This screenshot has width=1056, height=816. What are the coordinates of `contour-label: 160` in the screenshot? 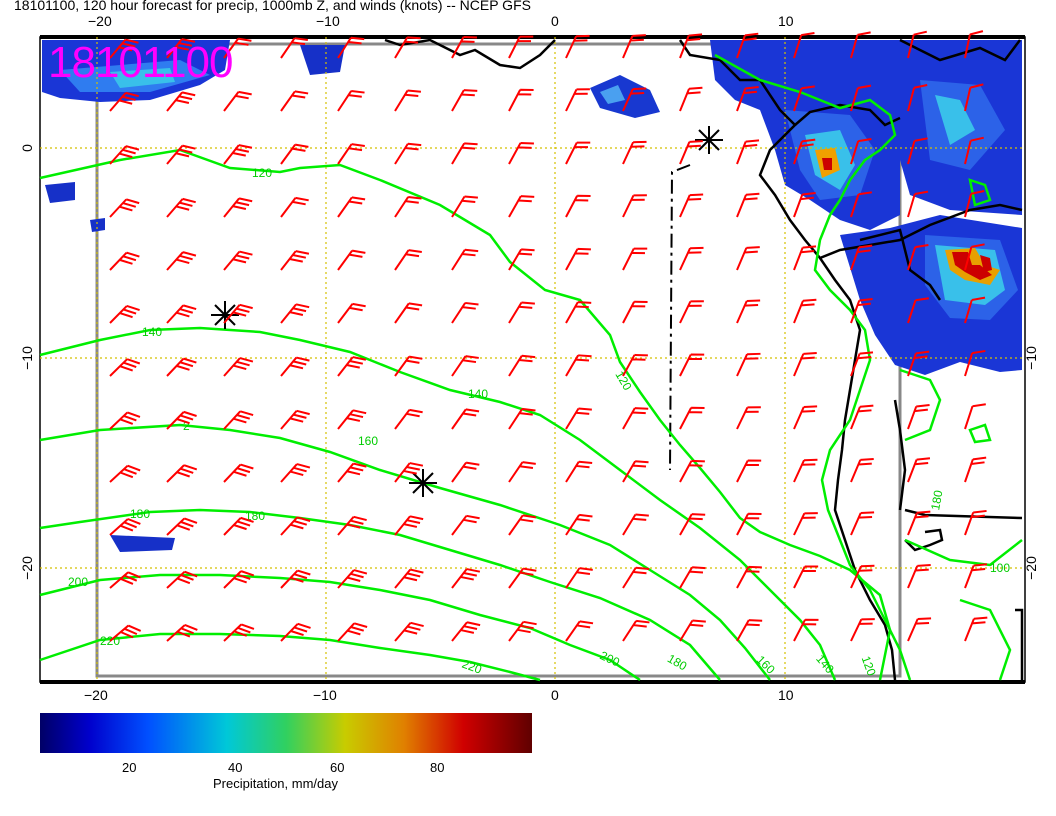 It's located at (368, 441).